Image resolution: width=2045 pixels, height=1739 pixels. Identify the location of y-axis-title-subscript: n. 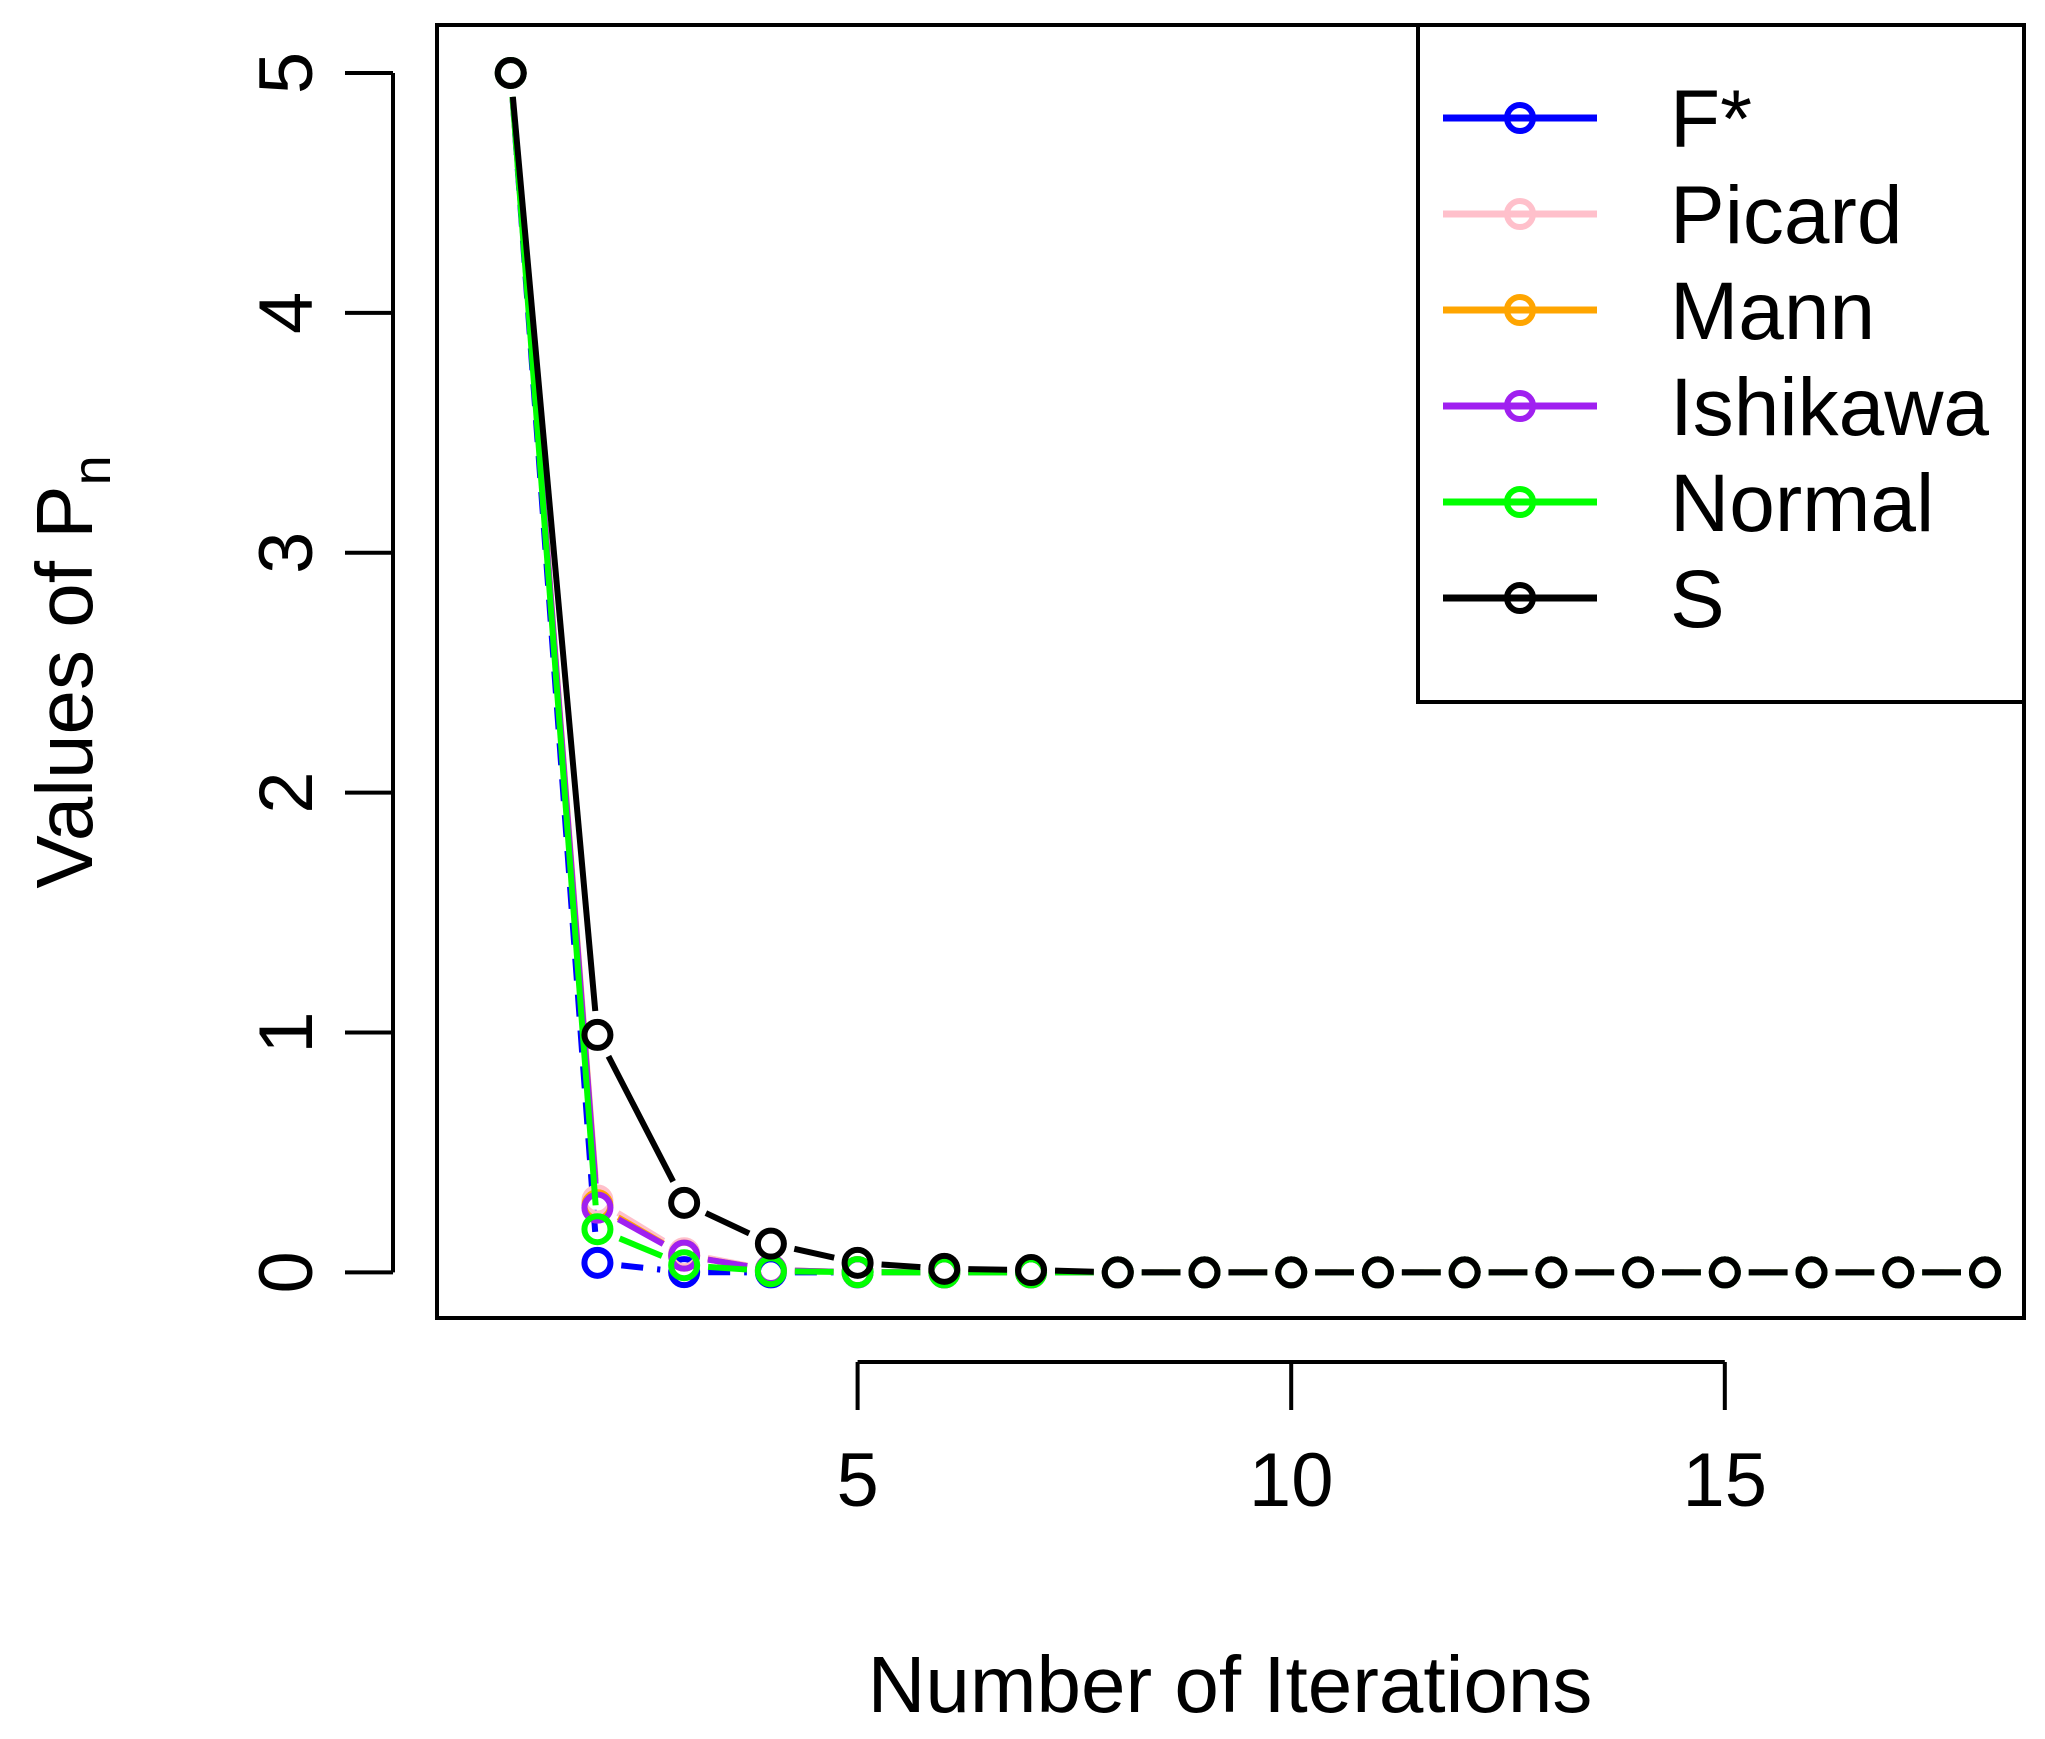
(92, 470).